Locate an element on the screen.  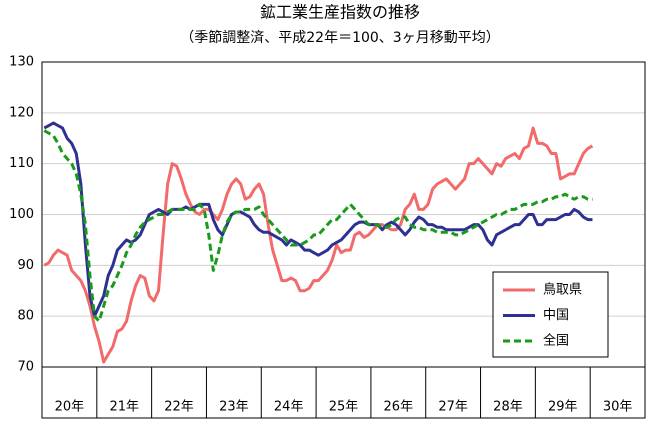
chart-title: 鉱工業生産指数の推移 is located at coordinates (340, 12).